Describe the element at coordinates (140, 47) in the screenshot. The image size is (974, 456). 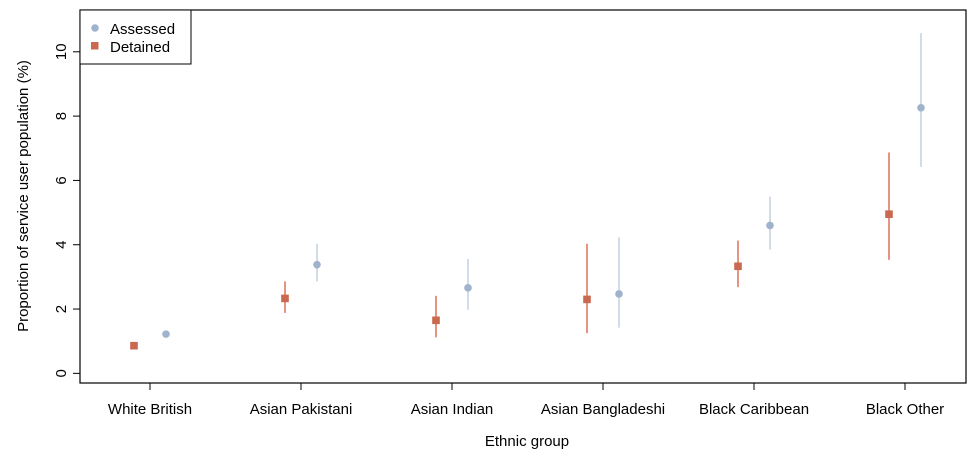
I see `legend-label-detained: Detained` at that location.